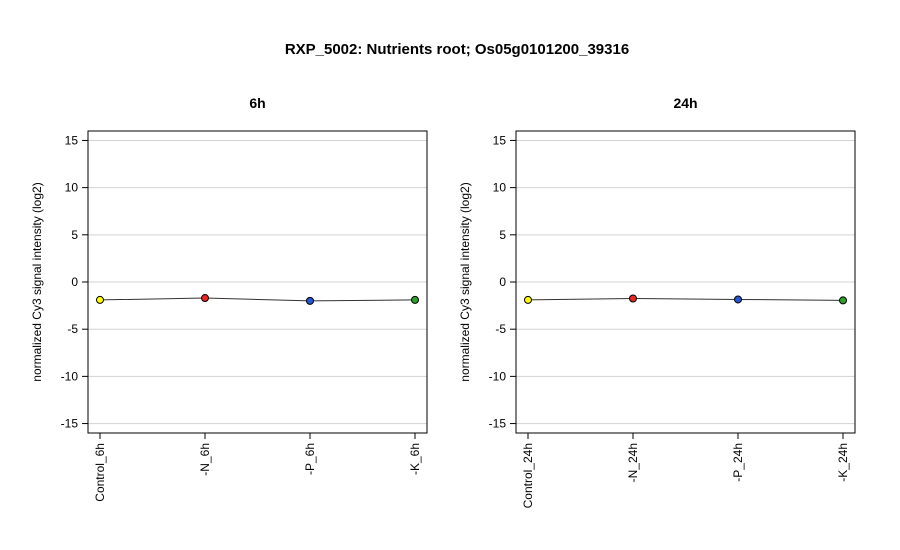  What do you see at coordinates (205, 459) in the screenshot?
I see `x-tick-label: -N_6h` at bounding box center [205, 459].